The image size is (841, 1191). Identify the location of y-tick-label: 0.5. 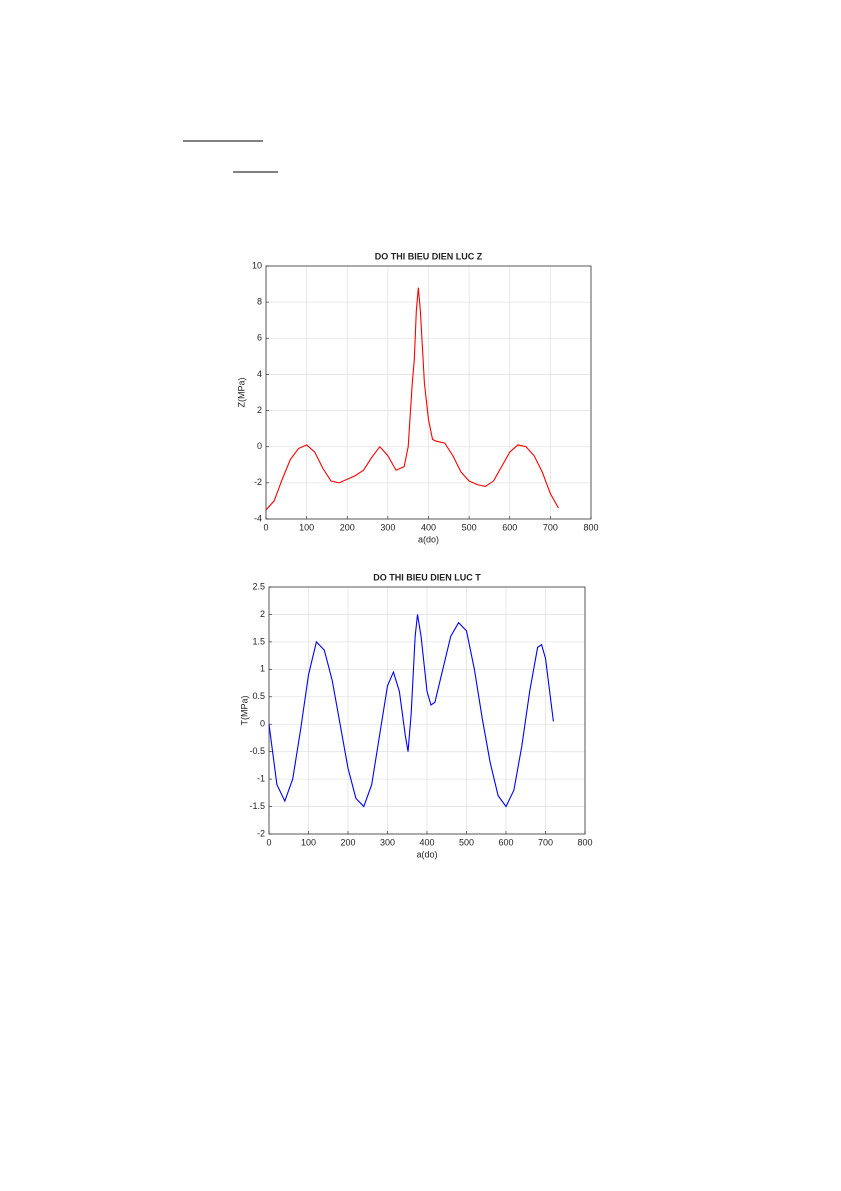
(258, 696).